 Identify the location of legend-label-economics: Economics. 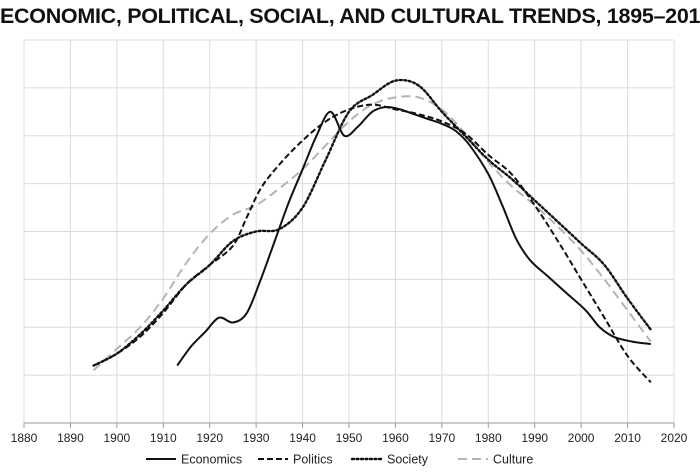
(211, 460).